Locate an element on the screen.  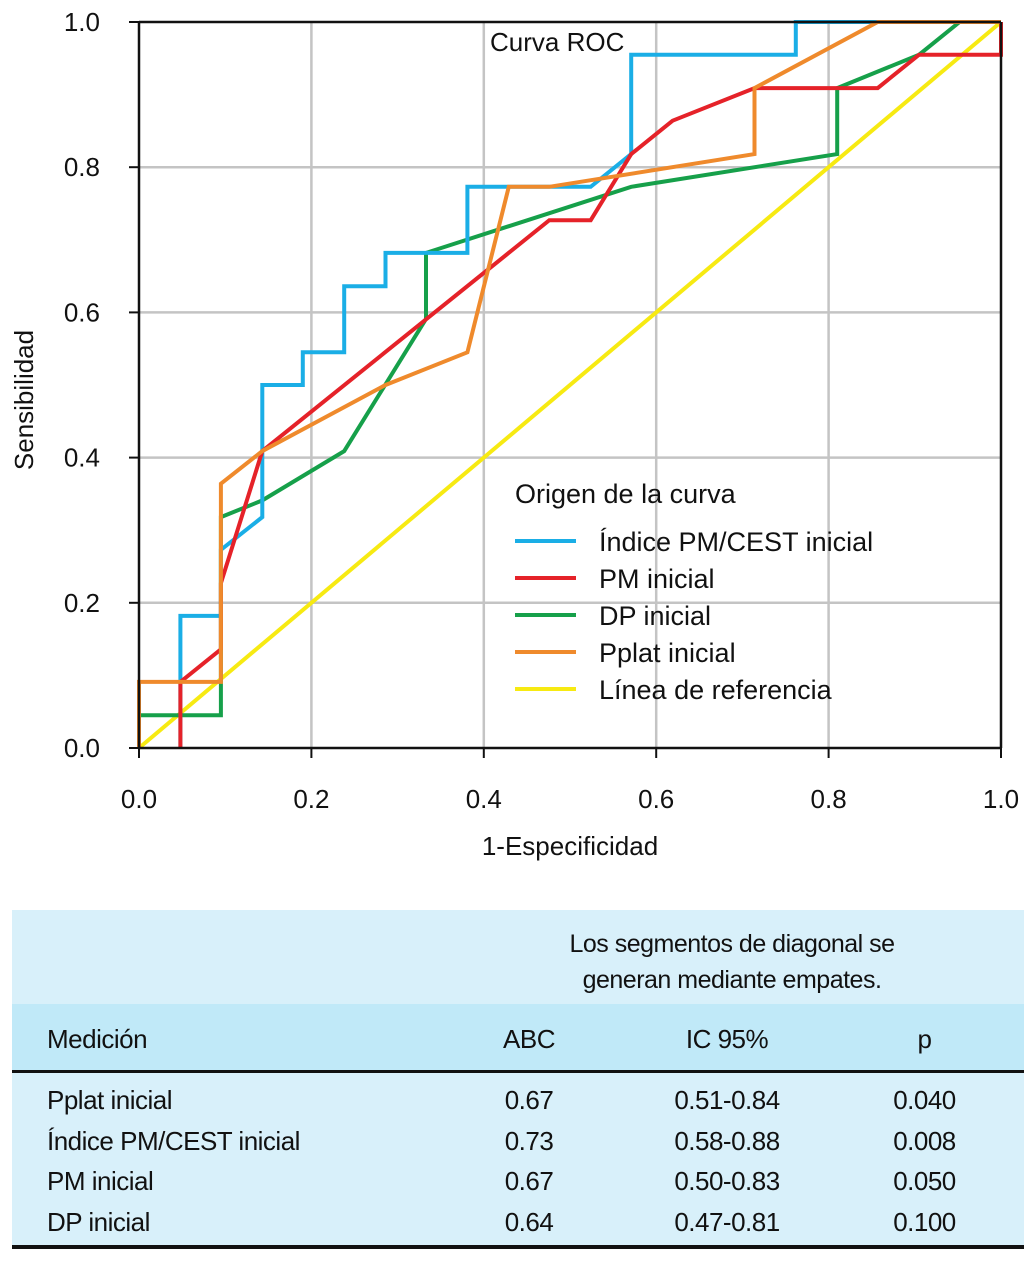
legend-label: DP inicial is located at coordinates (655, 616).